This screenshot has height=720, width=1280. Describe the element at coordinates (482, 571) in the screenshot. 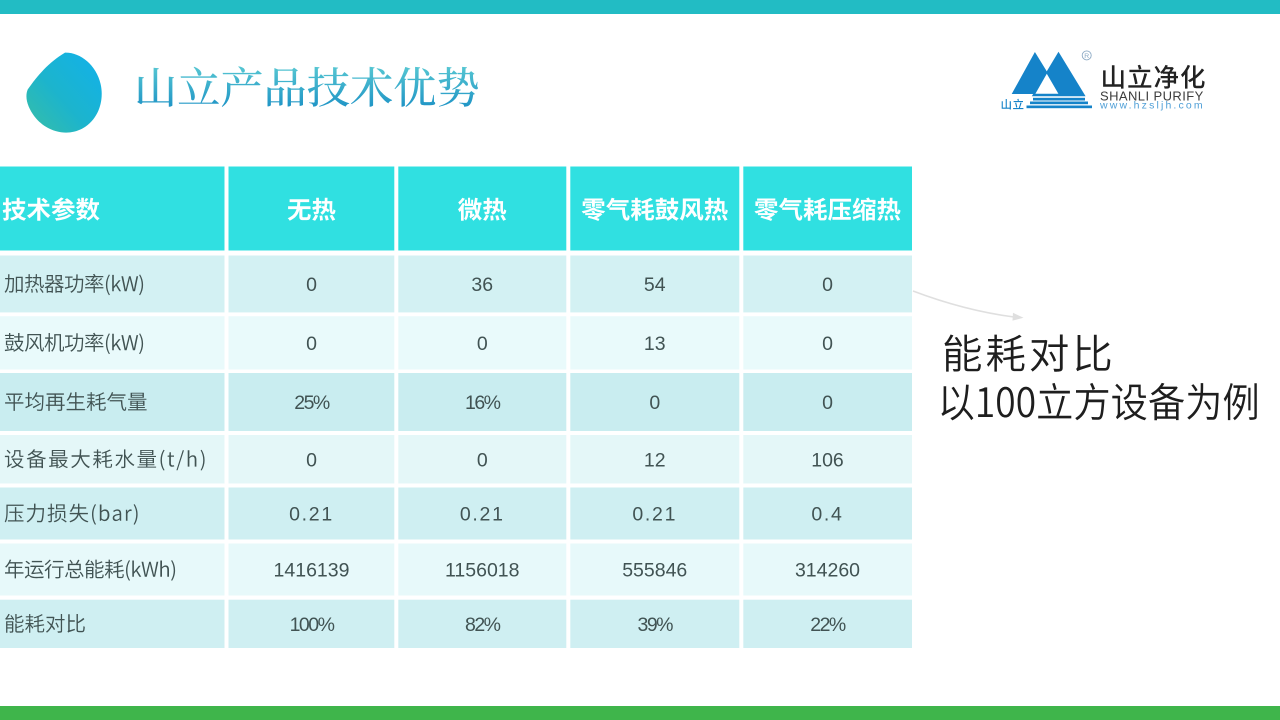

I see `svg-text: 1156018` at that location.